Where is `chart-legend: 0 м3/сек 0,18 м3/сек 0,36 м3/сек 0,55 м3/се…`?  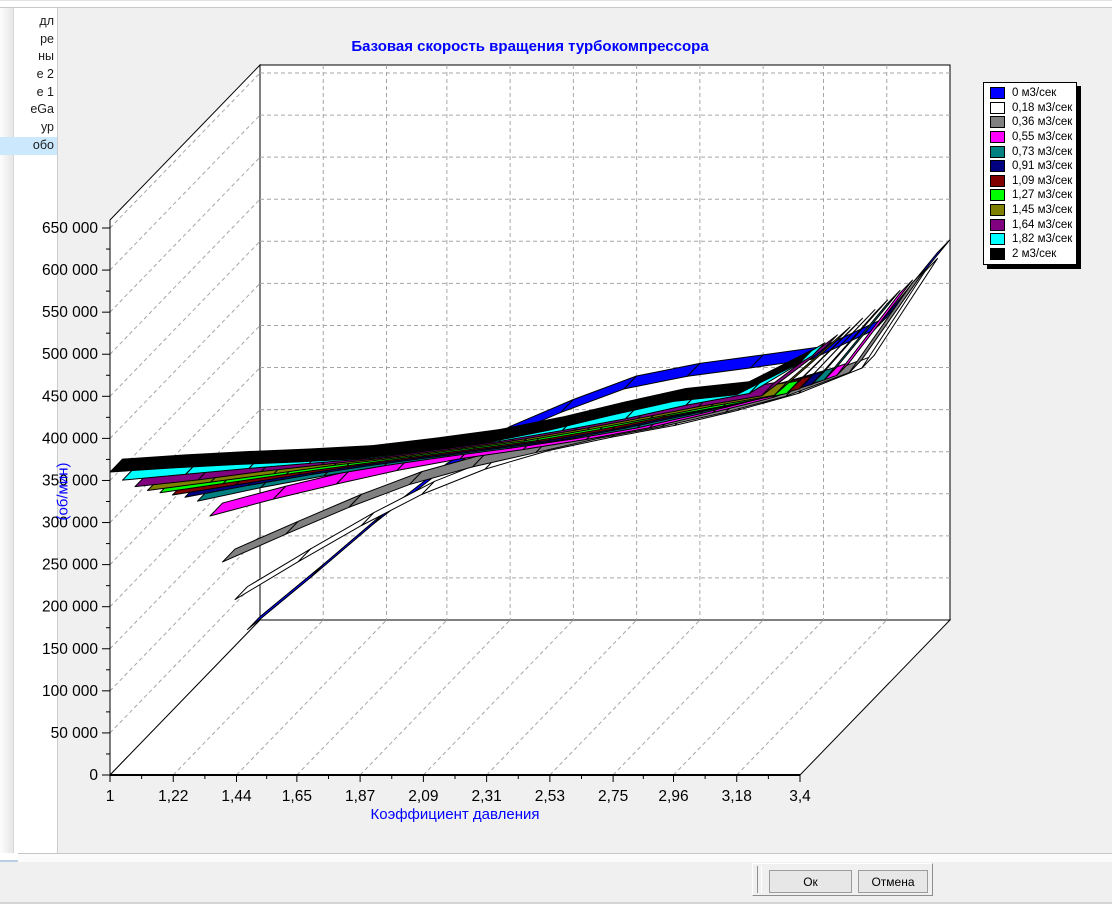 chart-legend: 0 м3/сек 0,18 м3/сек 0,36 м3/сек 0,55 м3/се… is located at coordinates (1030, 174).